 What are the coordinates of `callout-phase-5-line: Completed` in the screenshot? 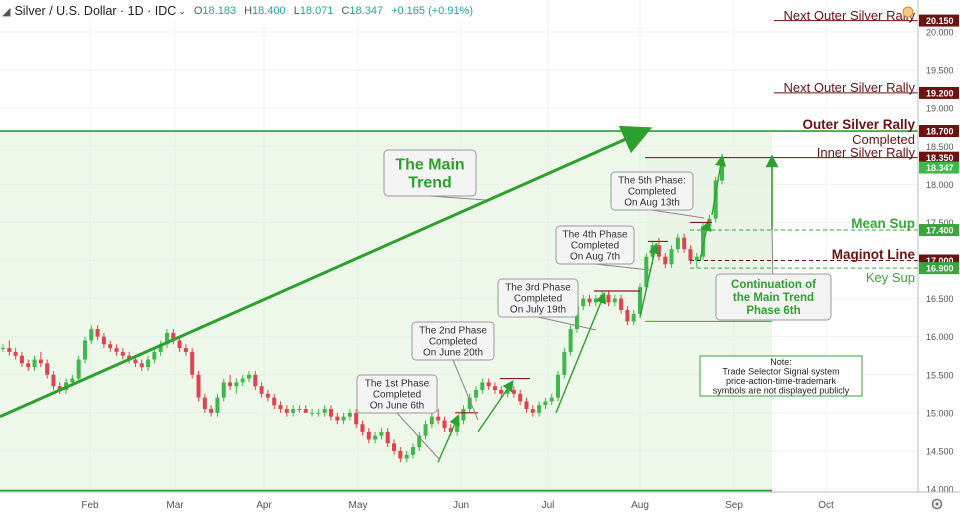 It's located at (652, 191).